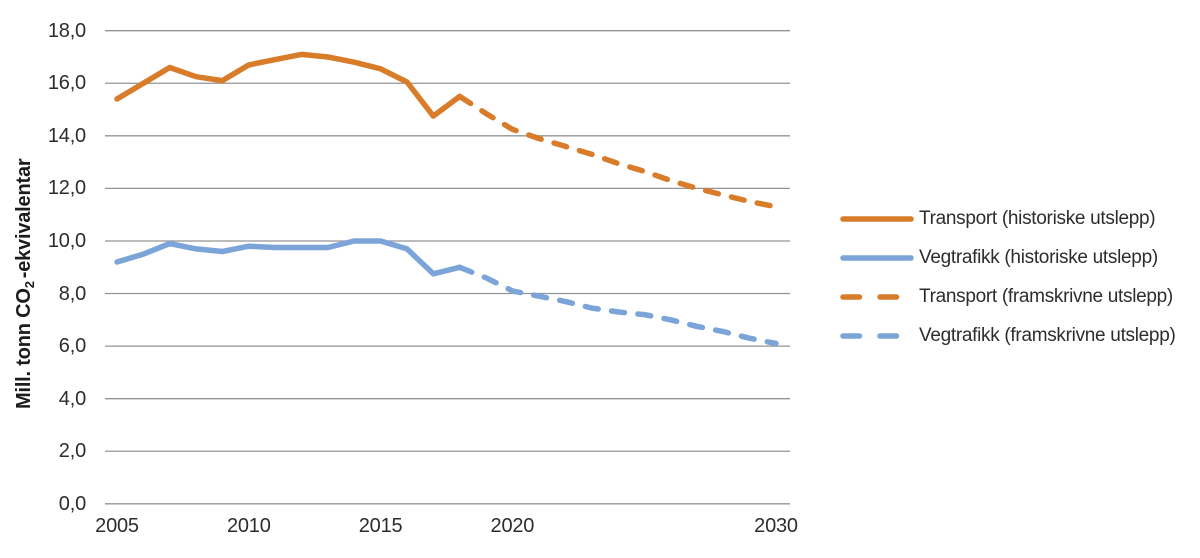 This screenshot has height=558, width=1200. What do you see at coordinates (72, 346) in the screenshot?
I see `y-axis-tick-label-6: 6,0` at bounding box center [72, 346].